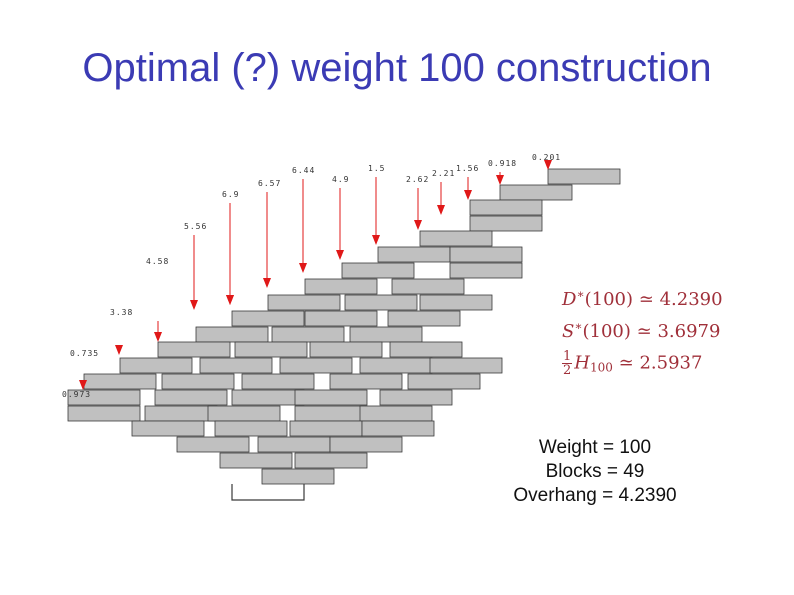 Image resolution: width=794 pixels, height=595 pixels. What do you see at coordinates (601, 367) in the screenshot?
I see `h-subscript: 100` at bounding box center [601, 367].